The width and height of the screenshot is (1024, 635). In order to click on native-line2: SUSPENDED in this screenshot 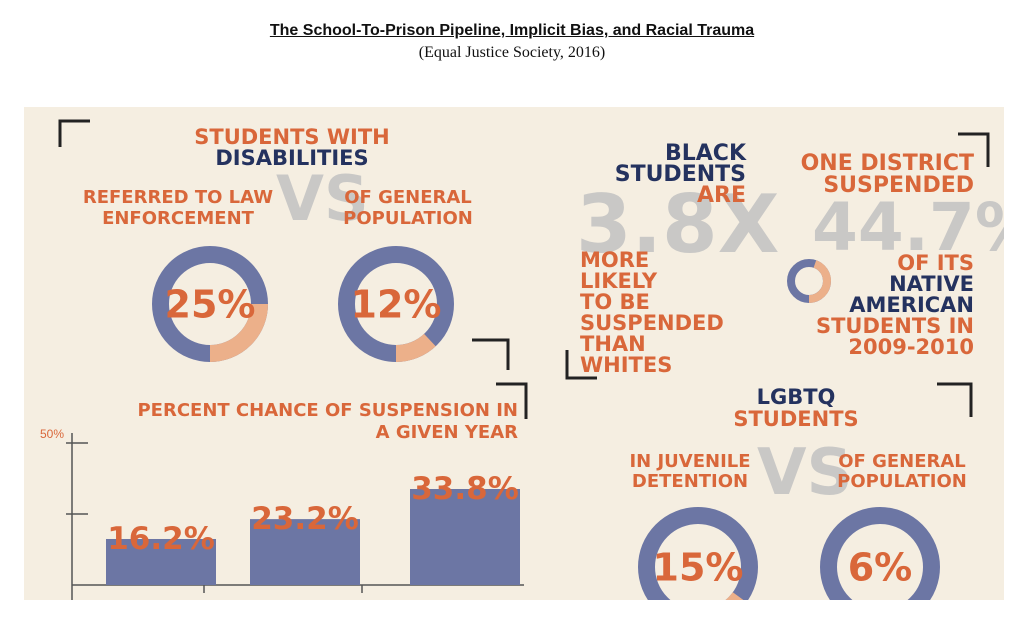, I will do `click(898, 185)`.